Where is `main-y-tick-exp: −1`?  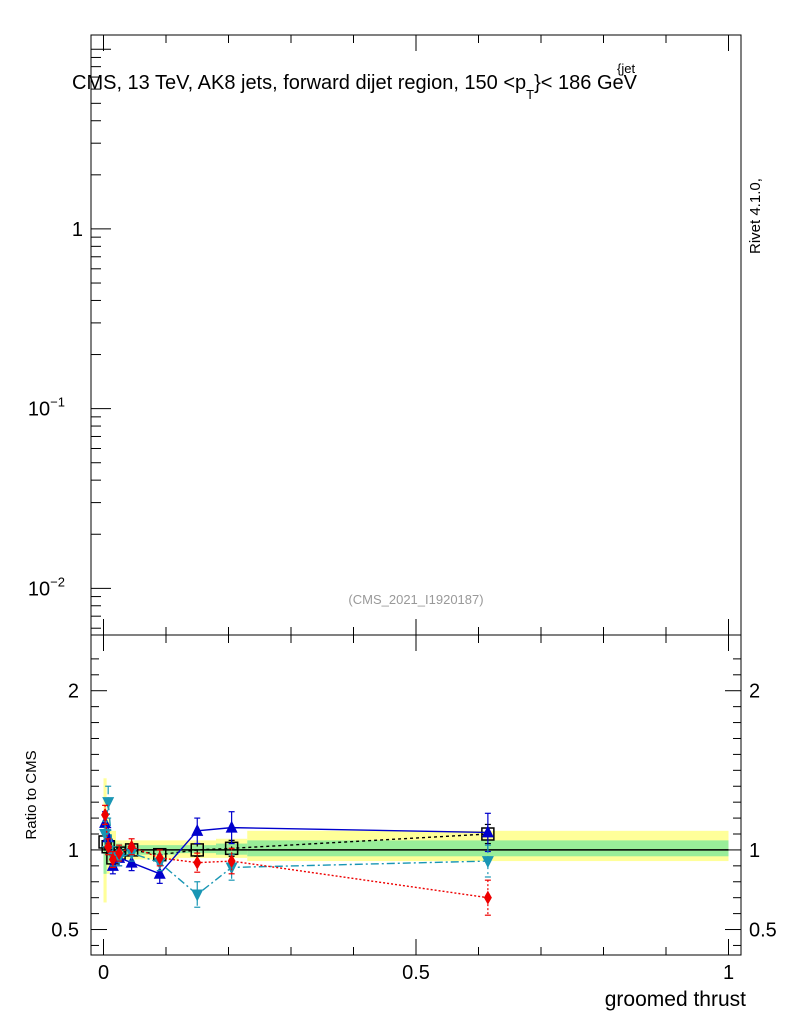 main-y-tick-exp: −1 is located at coordinates (57, 402).